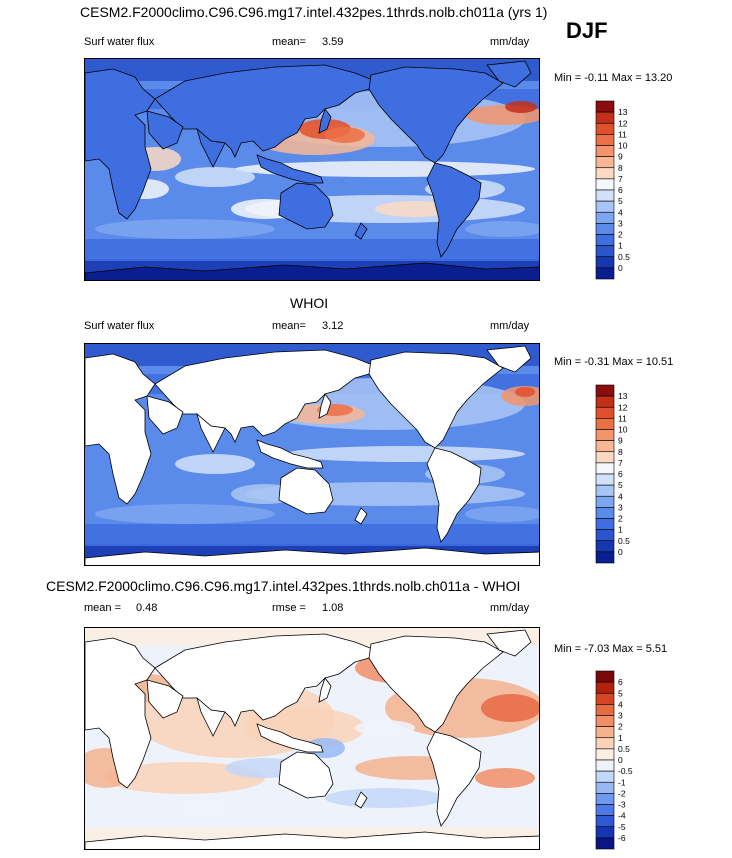  Describe the element at coordinates (622, 805) in the screenshot. I see `colorbar-tick-label: -3` at that location.